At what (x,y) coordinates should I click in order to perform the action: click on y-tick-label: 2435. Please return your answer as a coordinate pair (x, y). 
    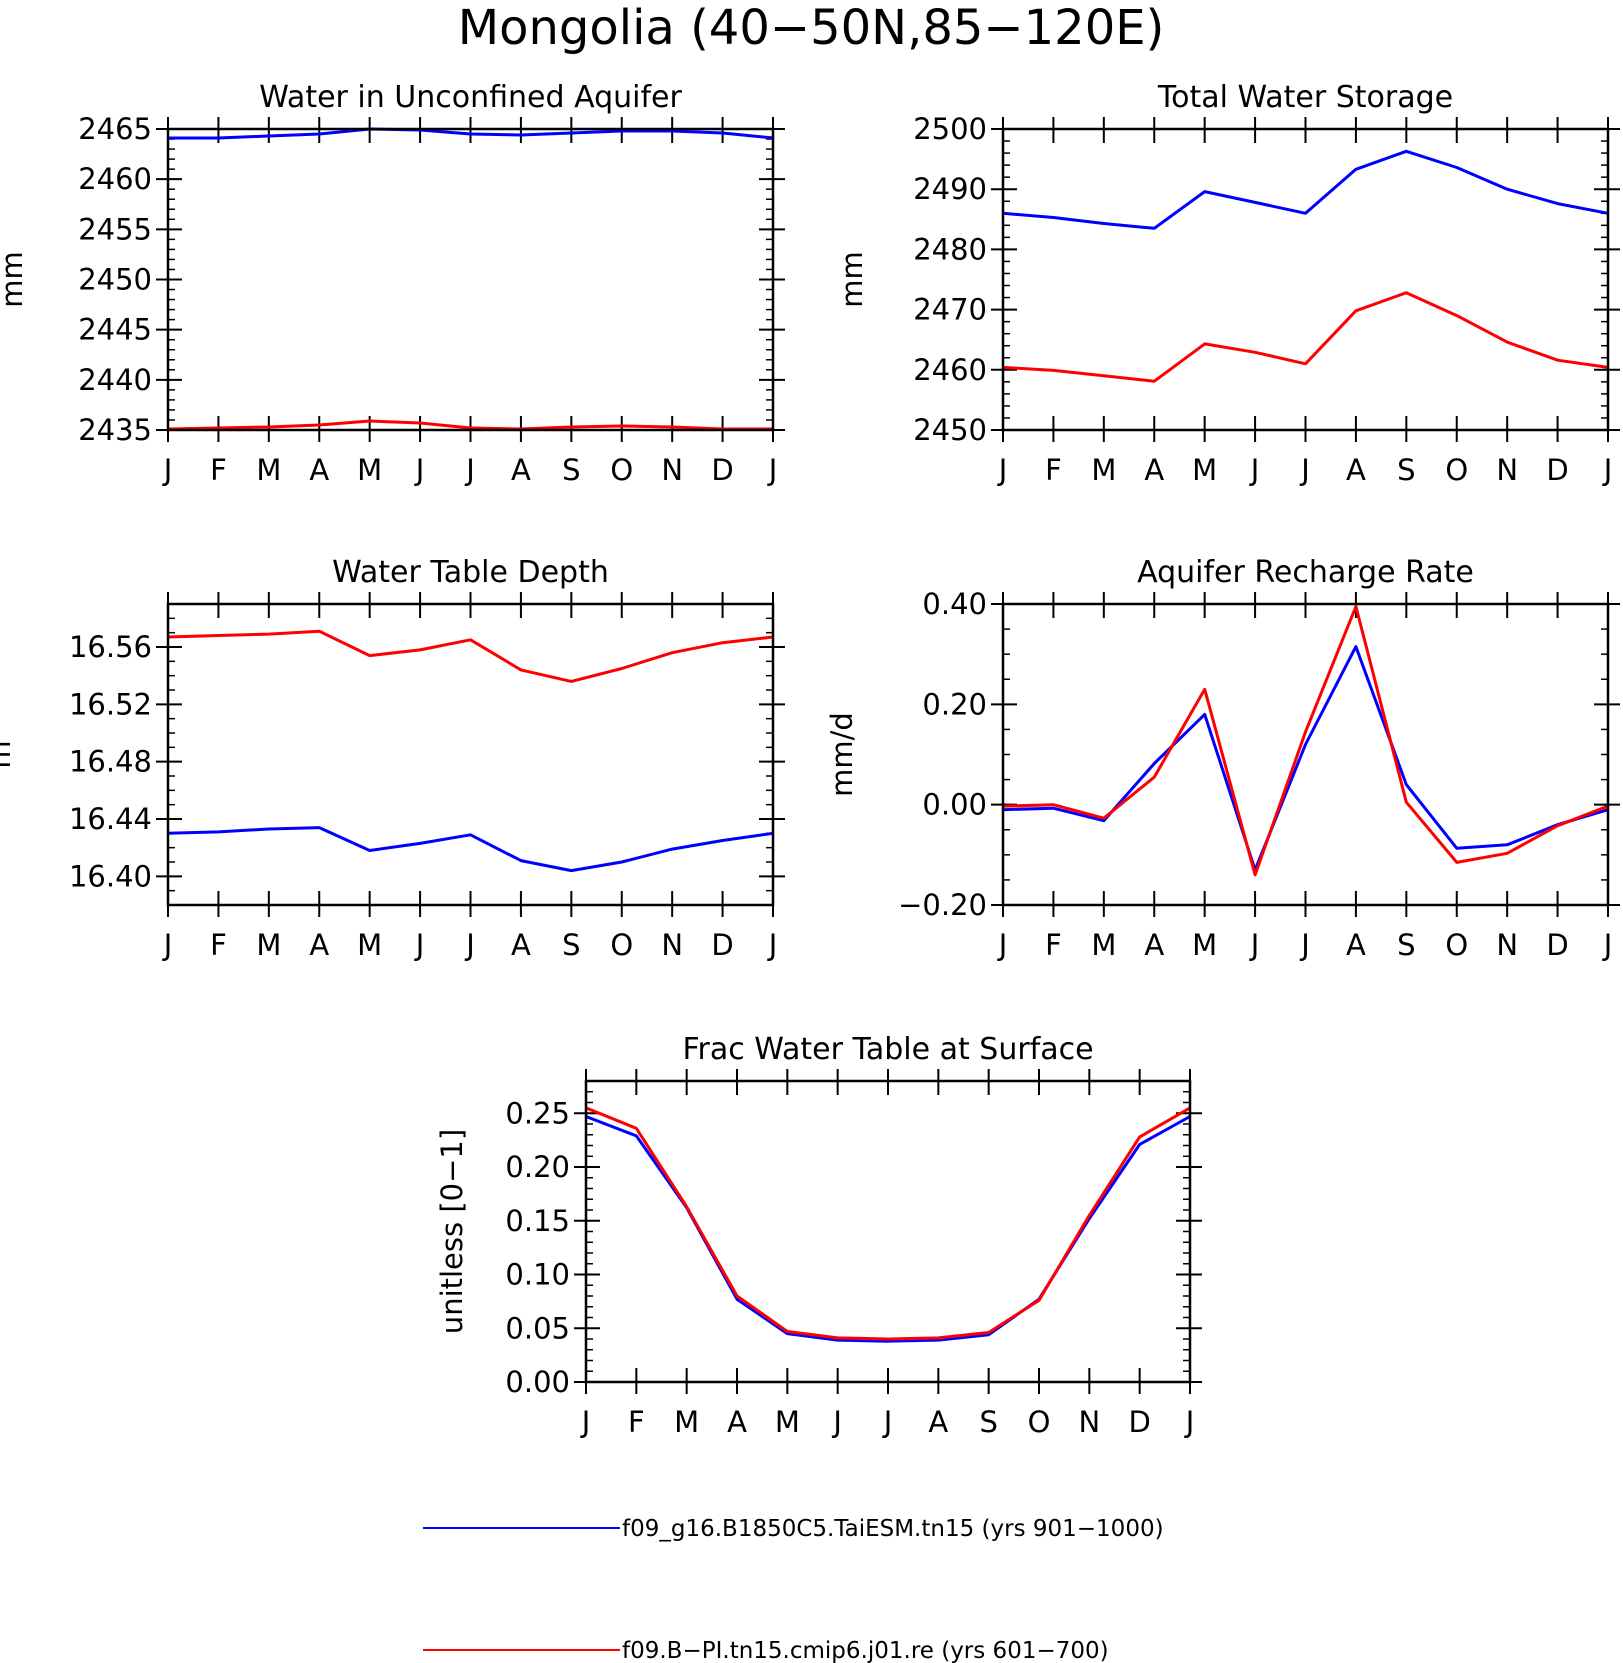
    Looking at the image, I should click on (115, 430).